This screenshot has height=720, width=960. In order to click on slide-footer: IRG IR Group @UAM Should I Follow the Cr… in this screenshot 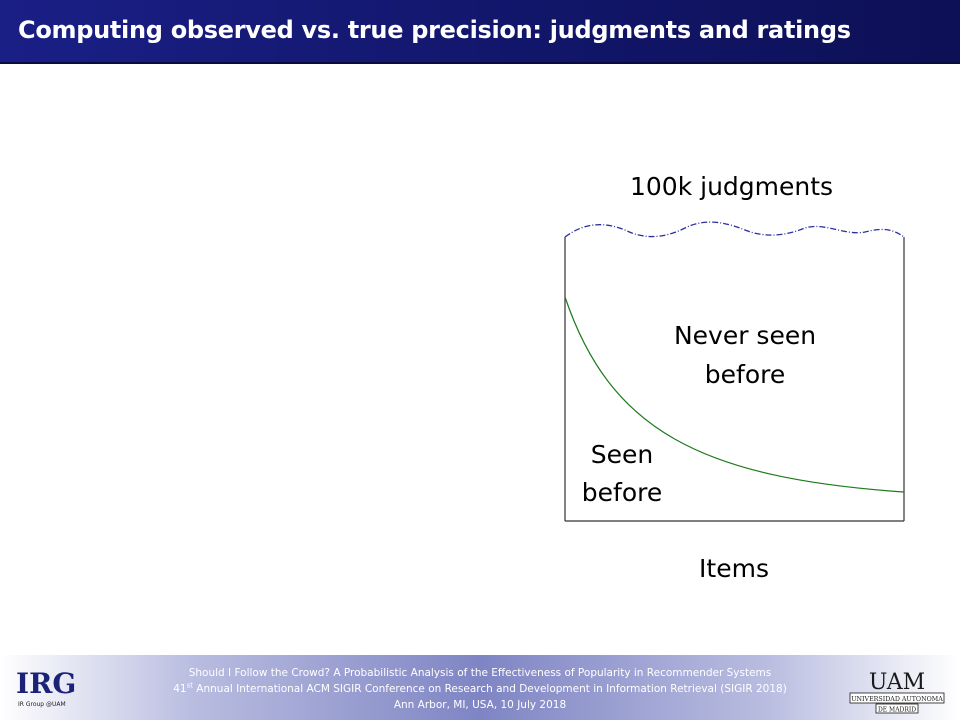, I will do `click(480, 687)`.